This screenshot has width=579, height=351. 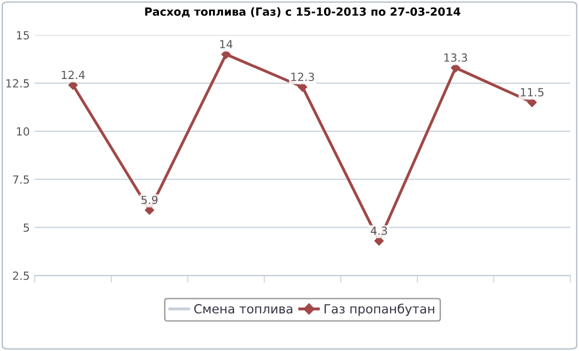 I want to click on chart-title: Расход топлива (Газ) с 15-10-2013 по 27-03-2014, so click(x=302, y=12).